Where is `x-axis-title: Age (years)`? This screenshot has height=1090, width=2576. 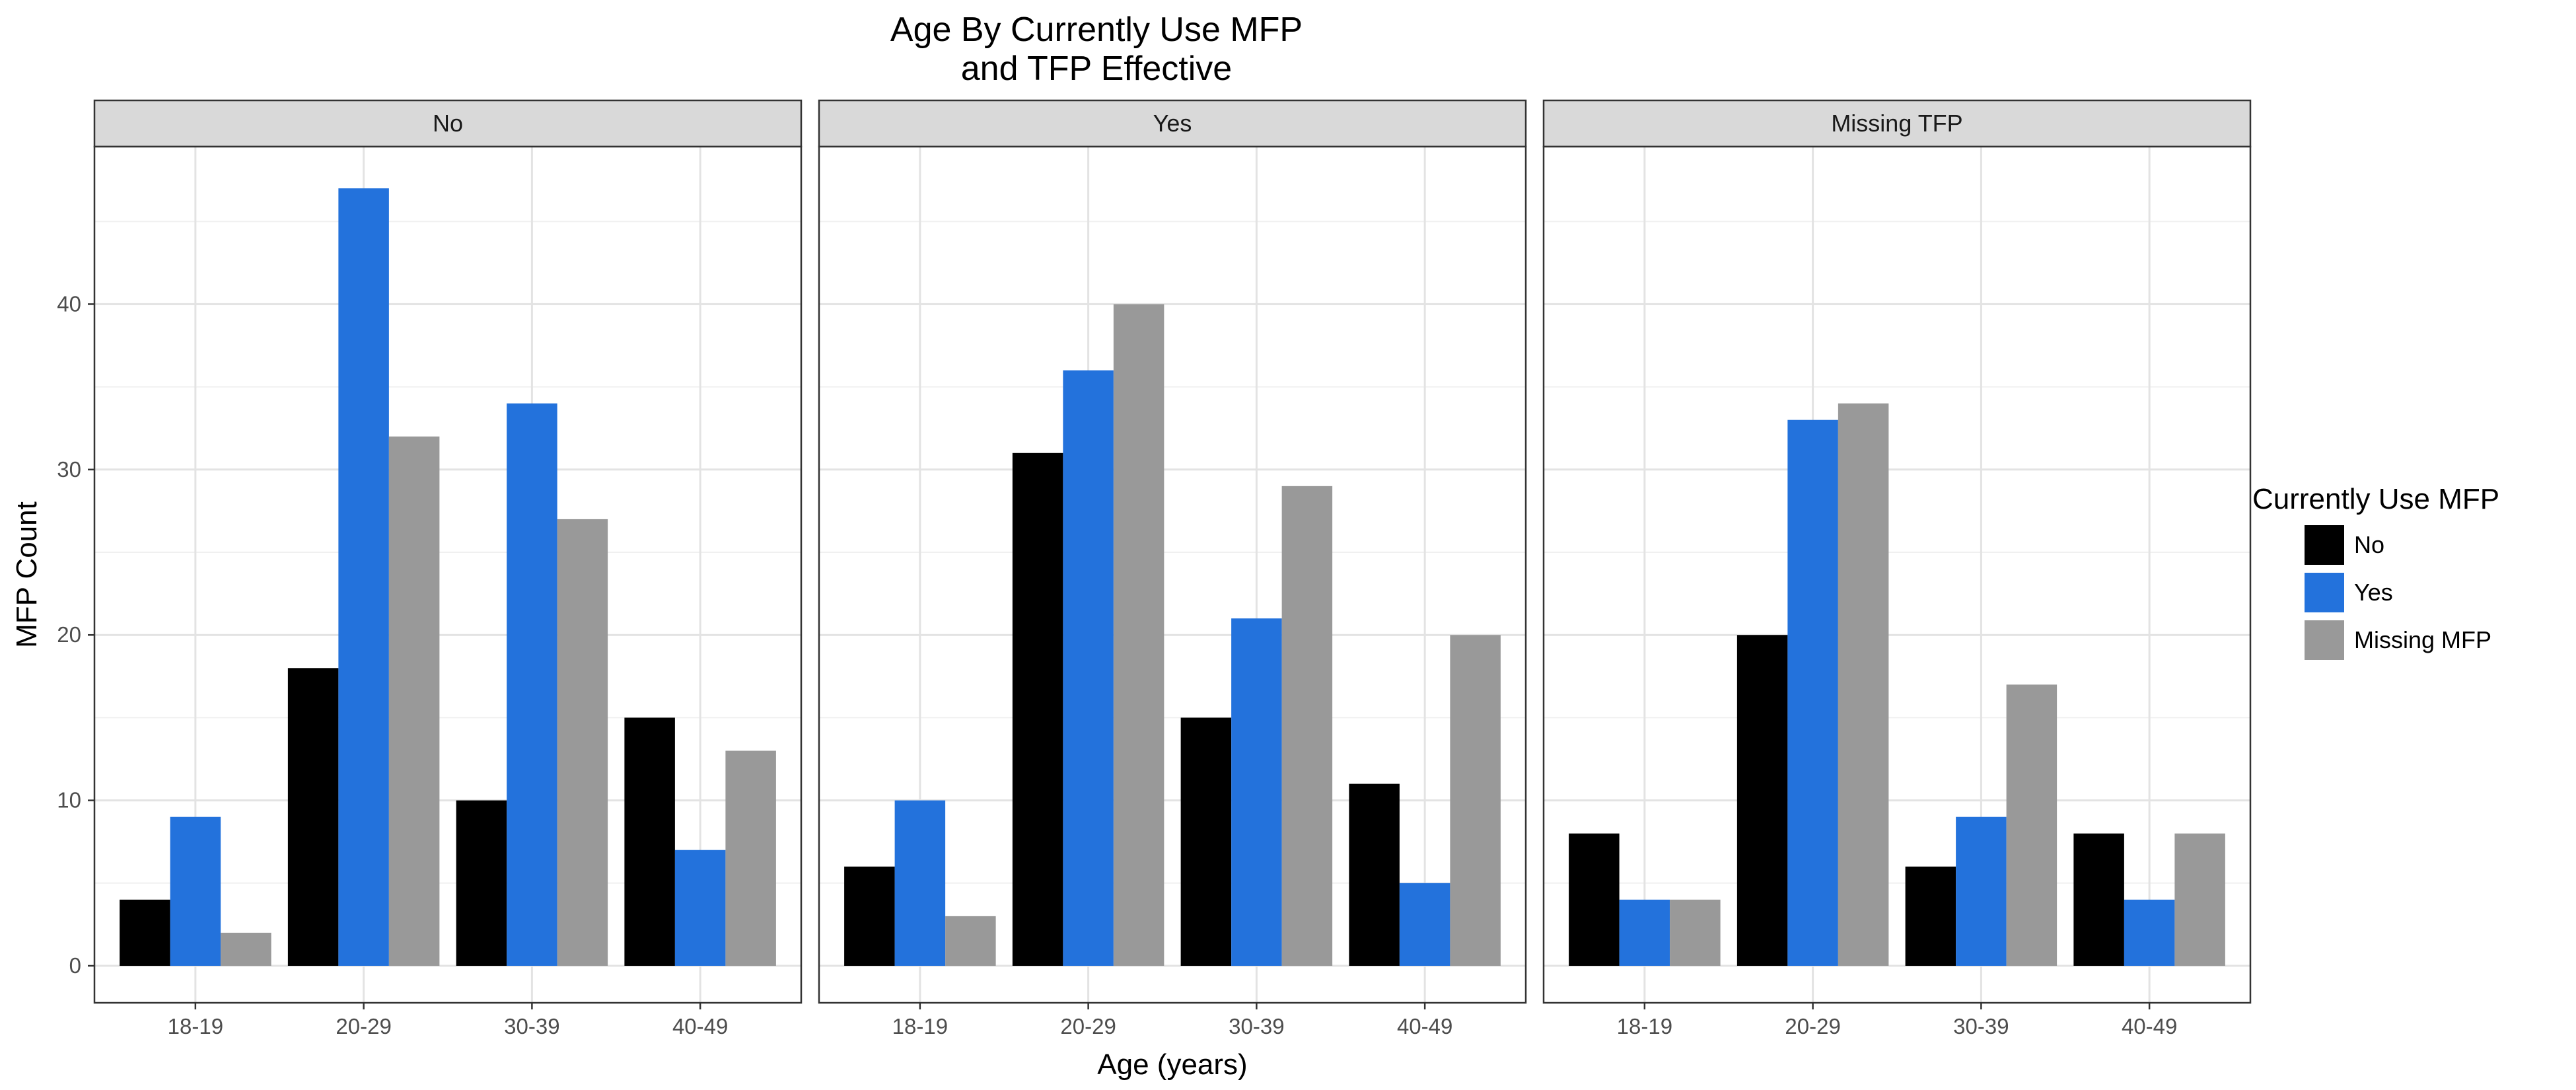 x-axis-title: Age (years) is located at coordinates (1172, 1065).